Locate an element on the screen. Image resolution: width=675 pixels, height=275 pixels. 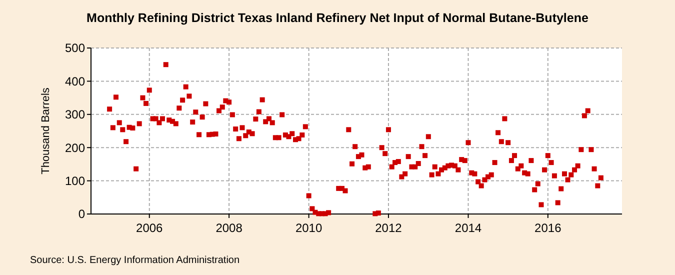
x-tick-label: 2012 is located at coordinates (388, 228).